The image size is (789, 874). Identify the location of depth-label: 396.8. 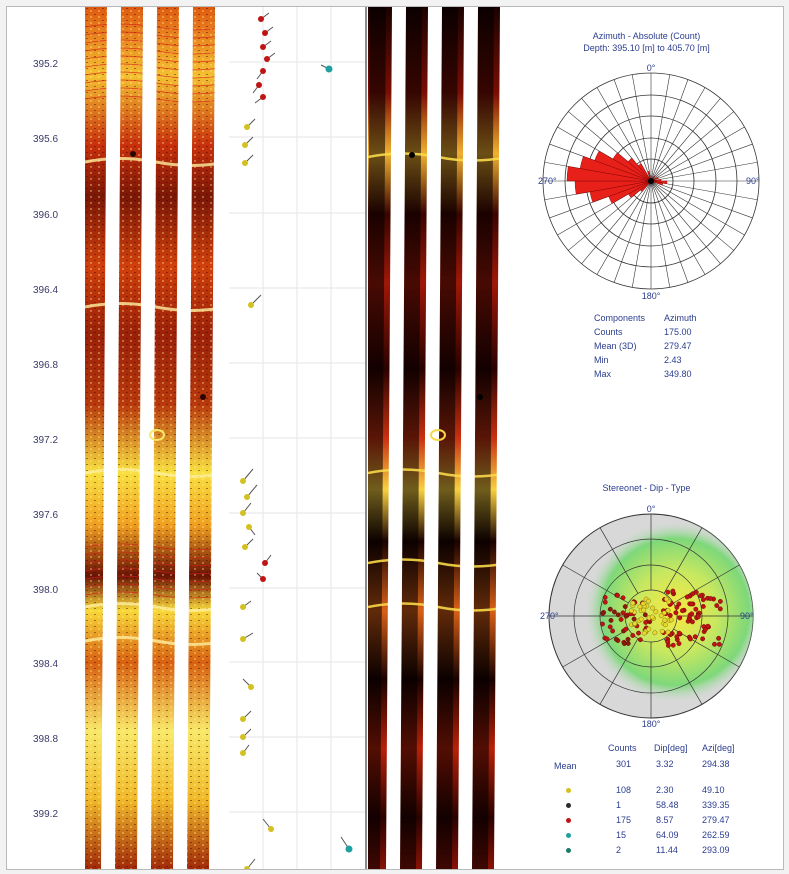
(46, 365).